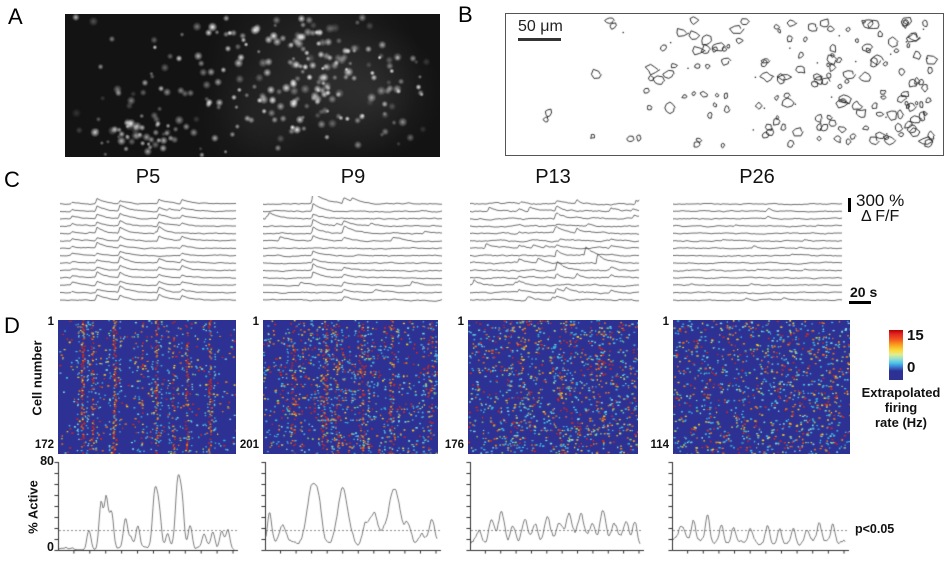 This screenshot has height=569, width=951. Describe the element at coordinates (15, 16) in the screenshot. I see `panel-a-label: A` at that location.